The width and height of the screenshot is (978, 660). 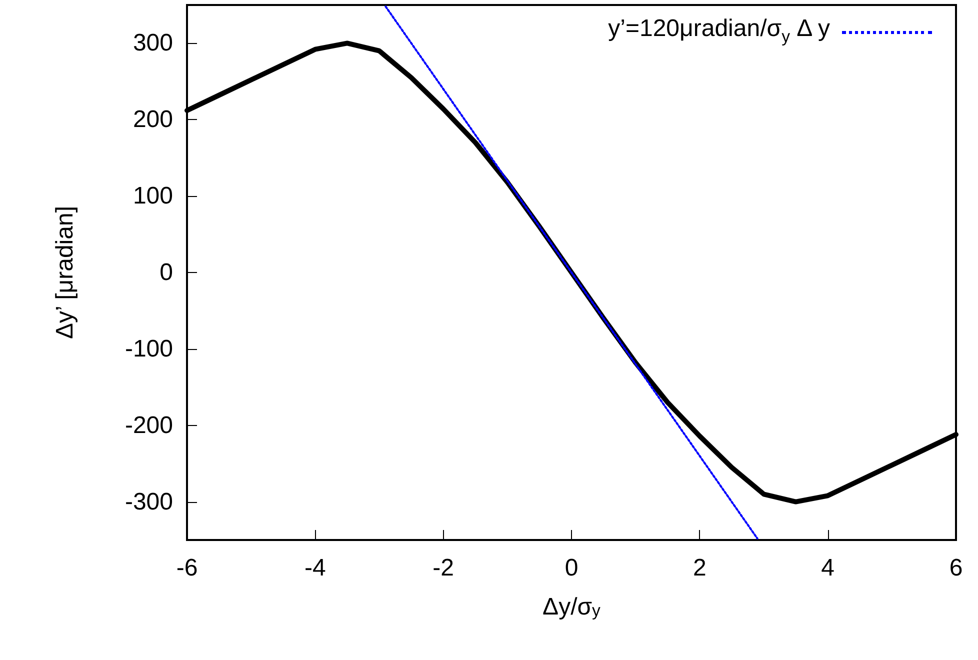 What do you see at coordinates (572, 607) in the screenshot?
I see `x-axis-title: Δy/σy` at bounding box center [572, 607].